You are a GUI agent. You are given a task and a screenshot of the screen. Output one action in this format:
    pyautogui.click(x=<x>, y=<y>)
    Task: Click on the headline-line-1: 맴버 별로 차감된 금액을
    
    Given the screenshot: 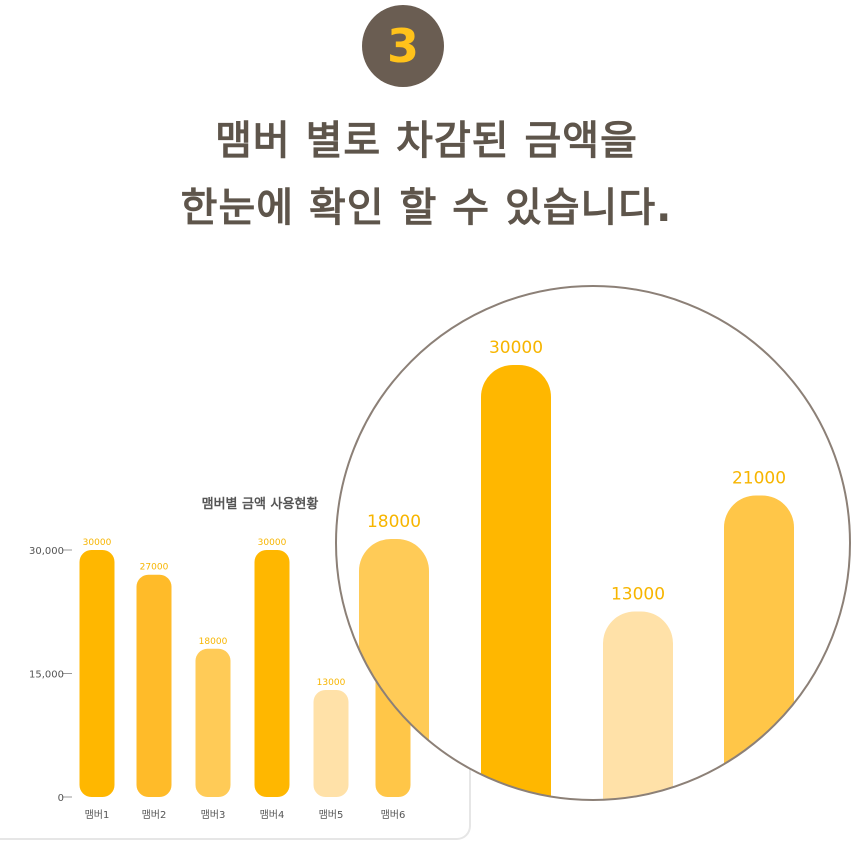 What is the action you would take?
    pyautogui.click(x=426, y=141)
    